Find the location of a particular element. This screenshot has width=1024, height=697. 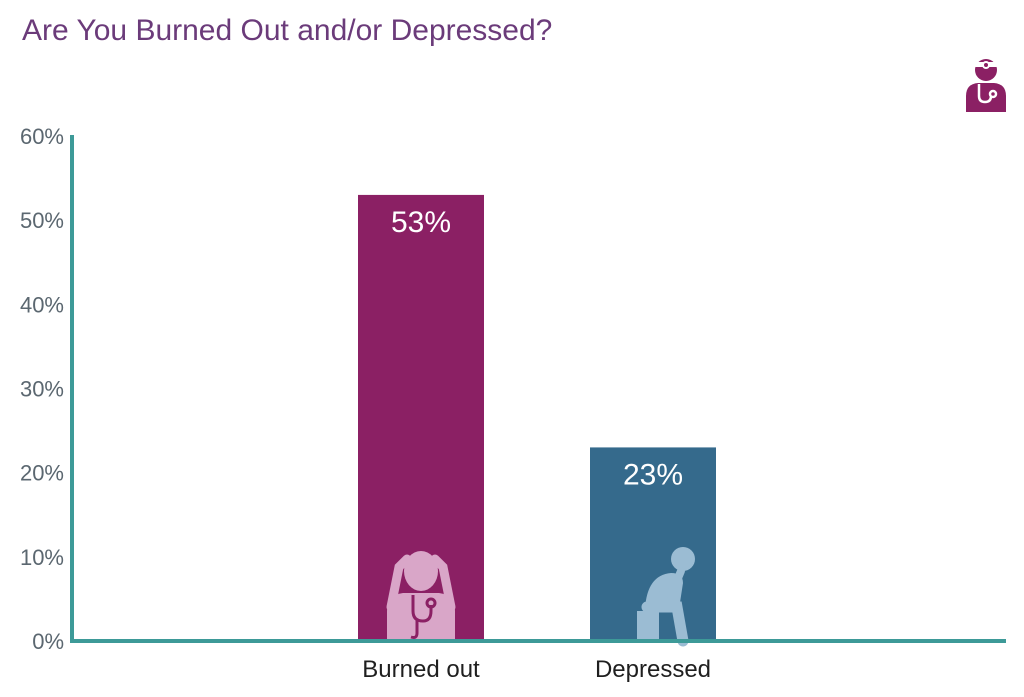

data-label: 23% is located at coordinates (653, 474).